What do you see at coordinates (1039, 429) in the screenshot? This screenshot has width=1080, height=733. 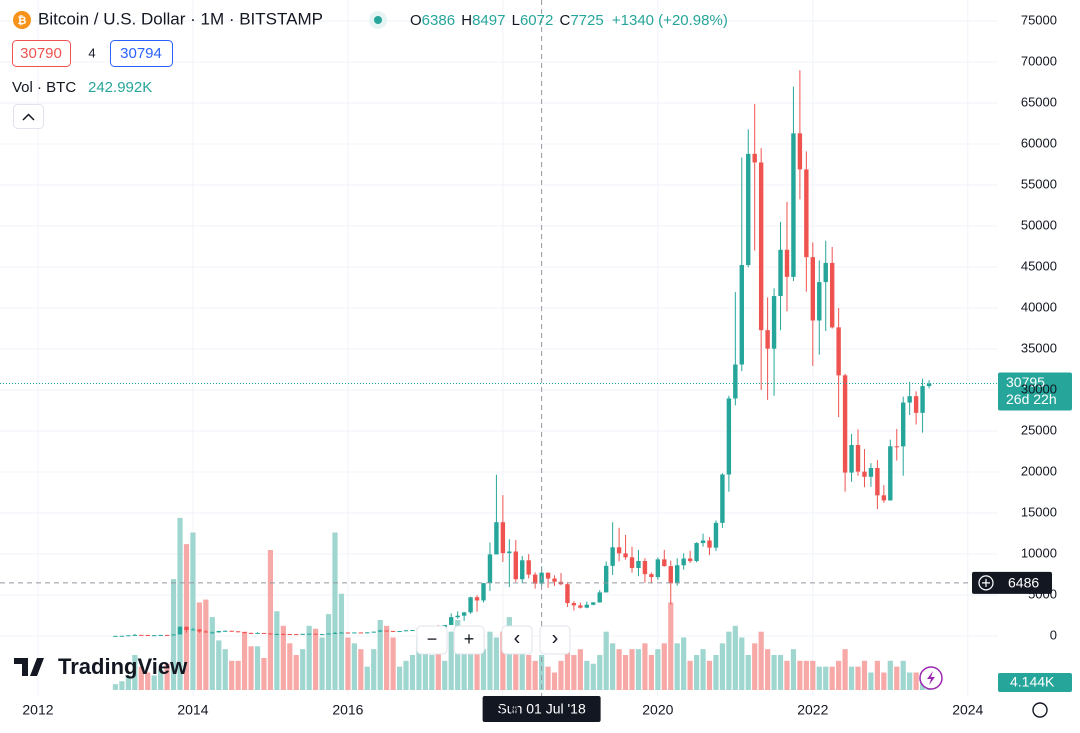 I see `y-tick-label: 25000` at bounding box center [1039, 429].